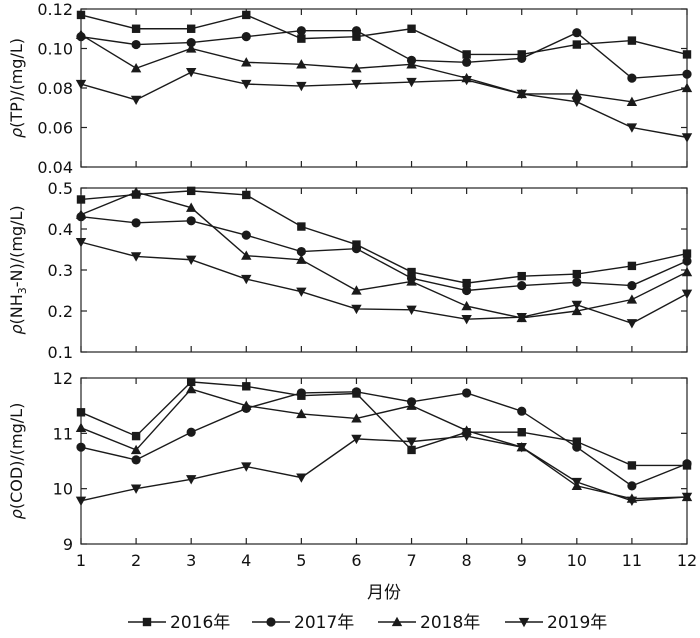 This screenshot has height=638, width=700. I want to click on x-tick-label: 12, so click(687, 560).